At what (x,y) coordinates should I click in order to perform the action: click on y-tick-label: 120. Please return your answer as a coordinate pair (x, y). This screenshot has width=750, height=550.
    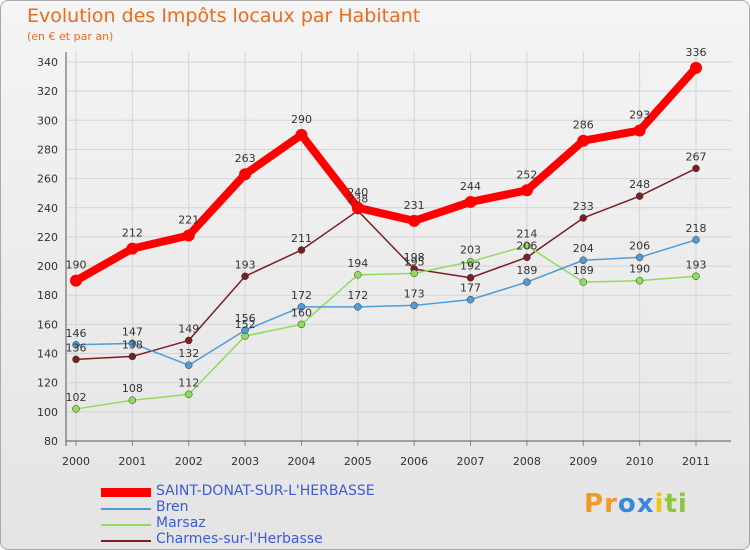
    Looking at the image, I should click on (47, 383).